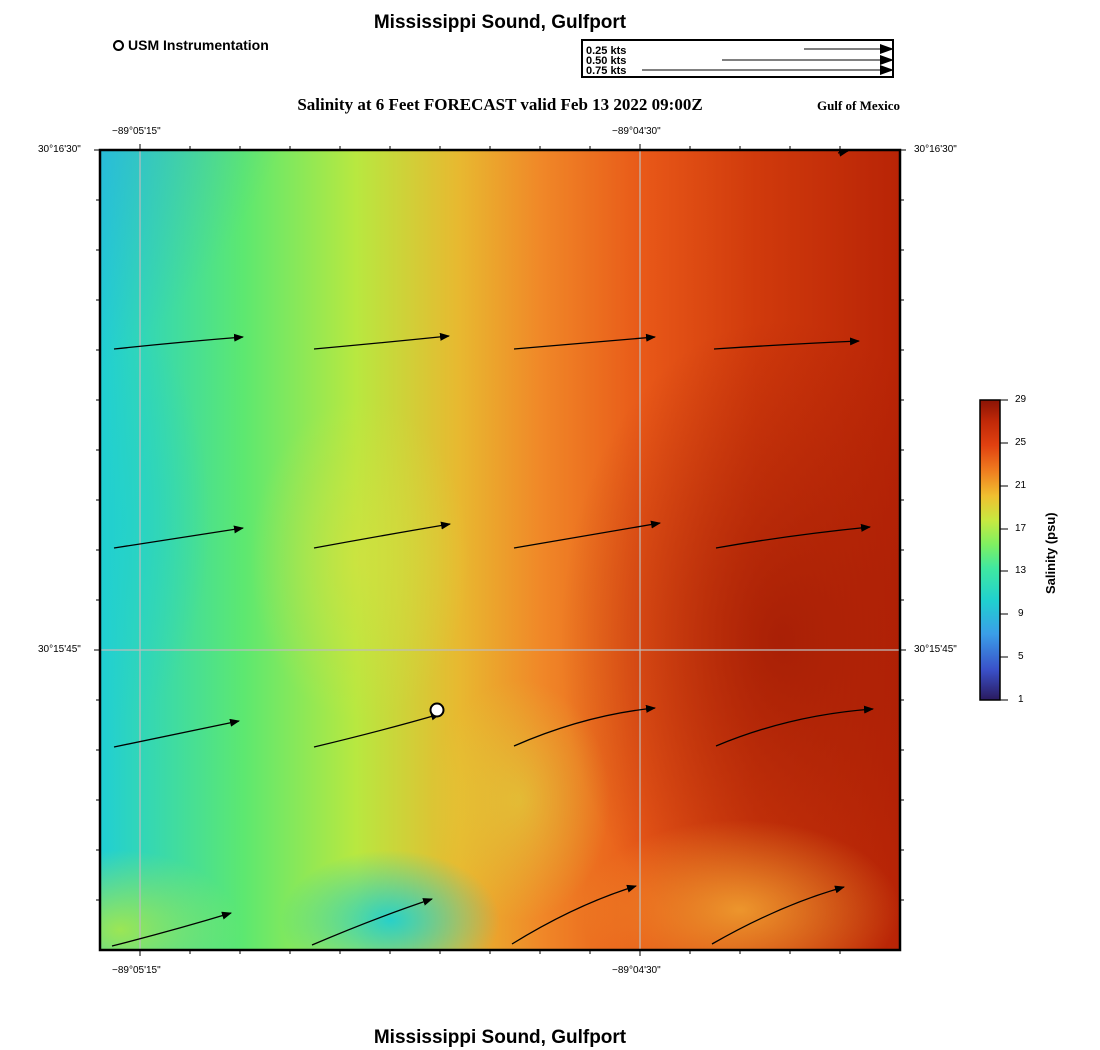  I want to click on x-tick-label-bottom-1: −89°05'15", so click(136, 970).